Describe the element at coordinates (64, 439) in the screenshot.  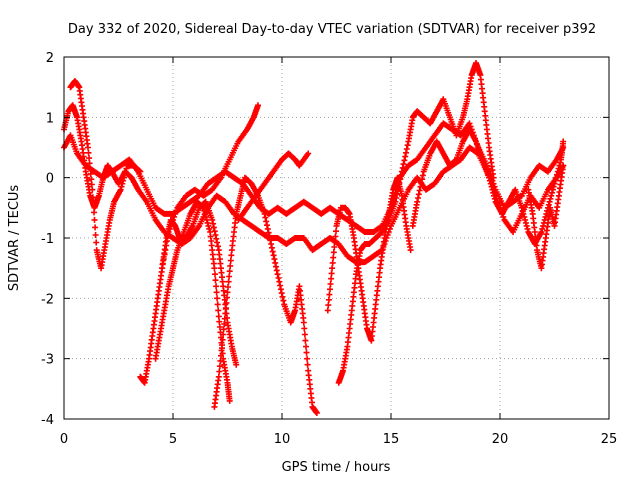
I see `x-tick-label: 0` at that location.